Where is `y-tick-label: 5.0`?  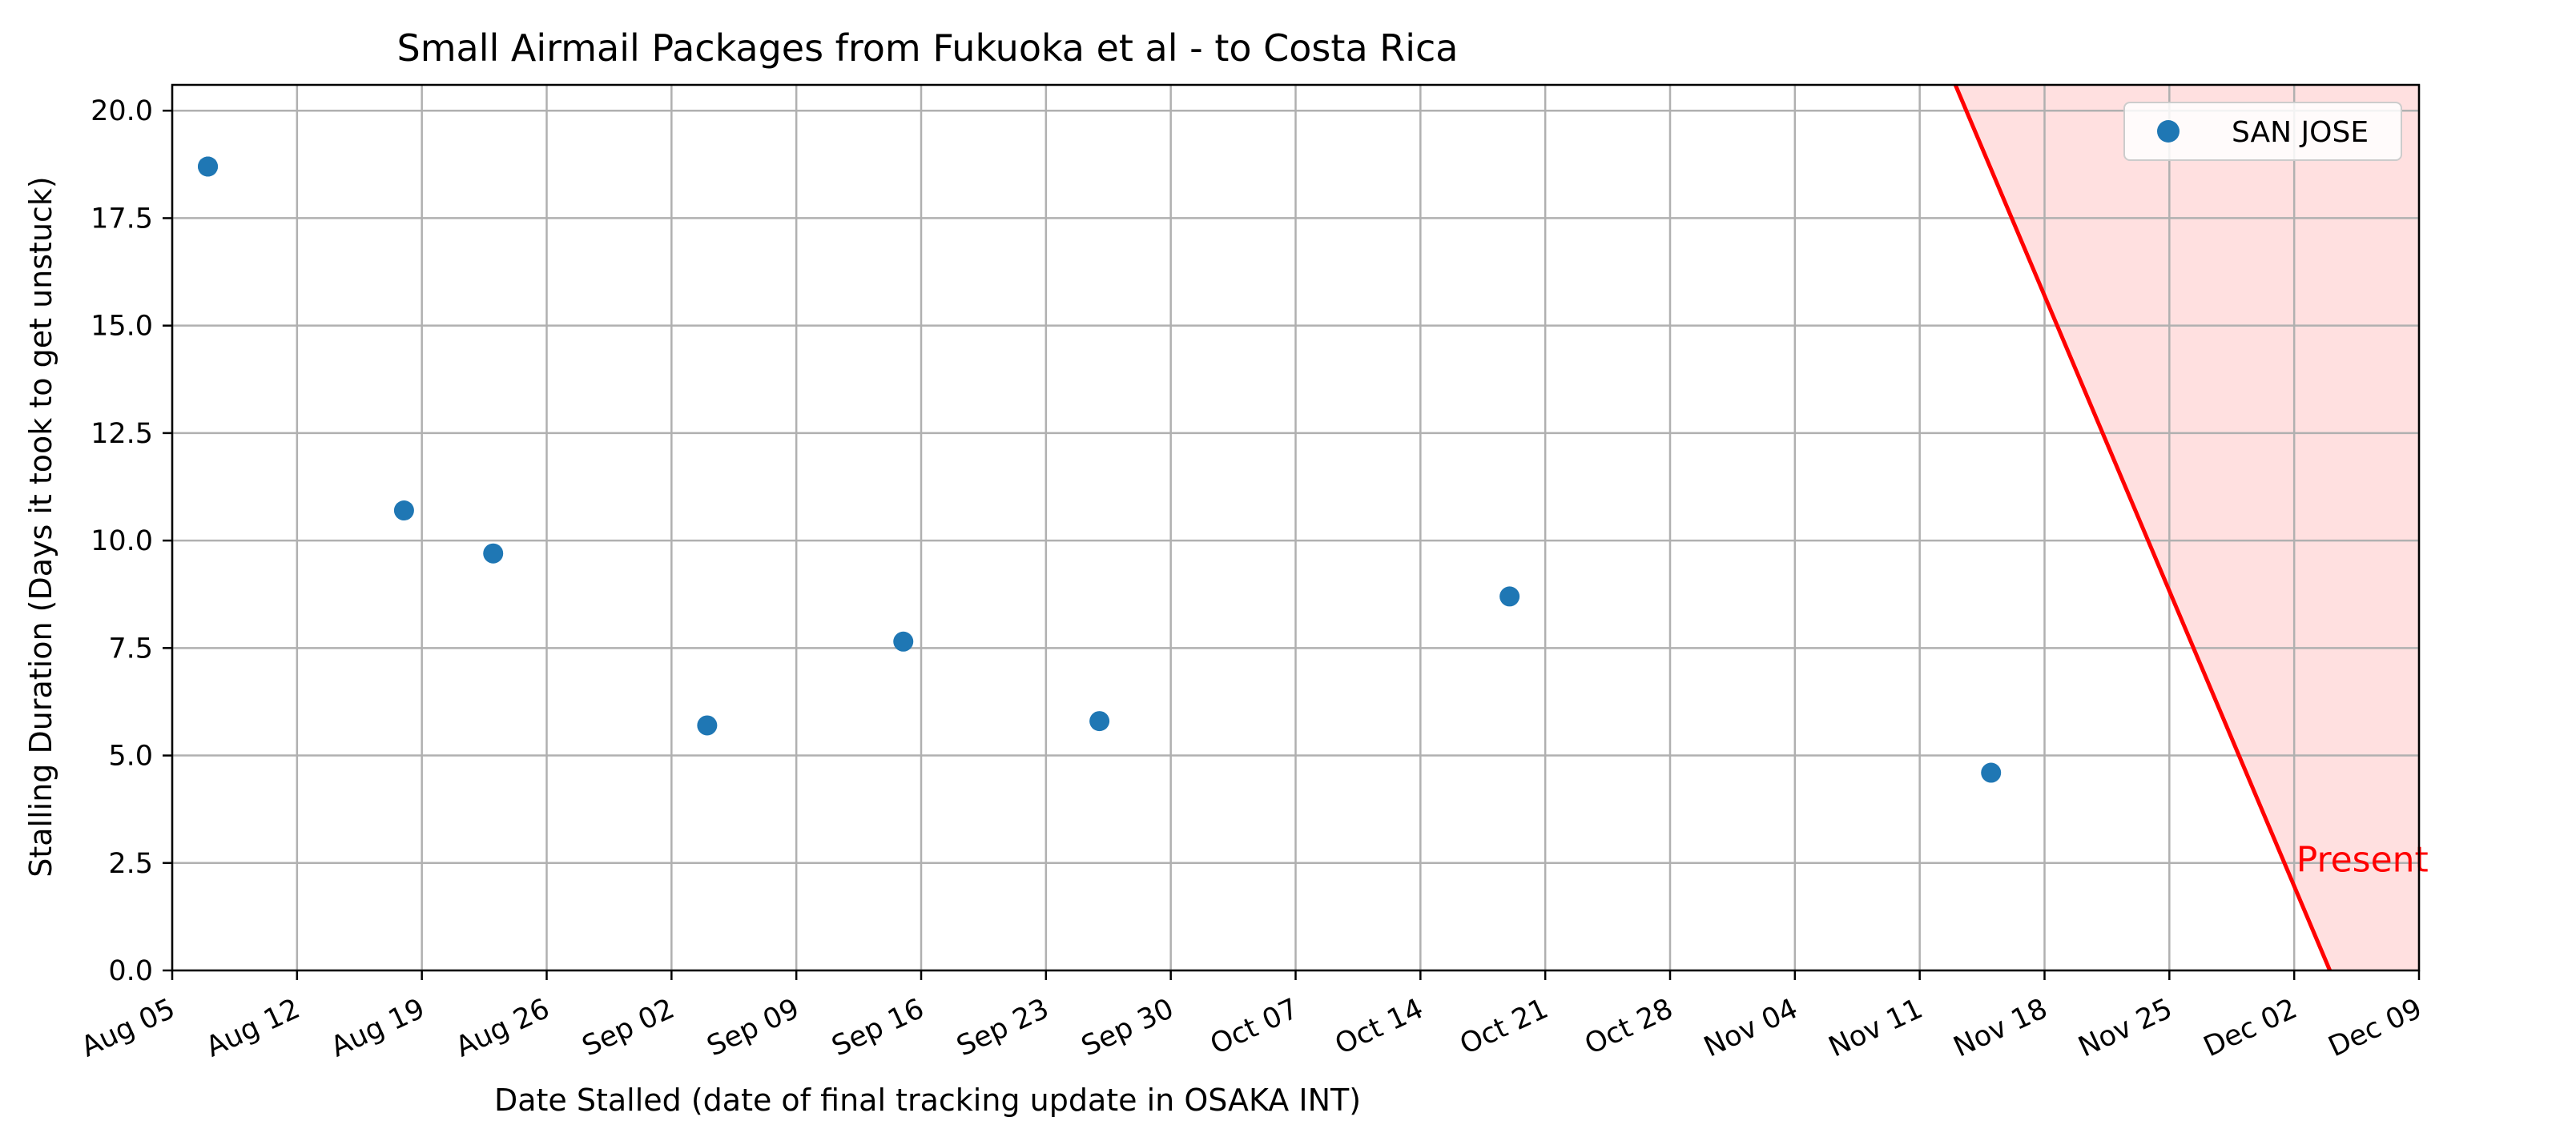
y-tick-label: 5.0 is located at coordinates (130, 757).